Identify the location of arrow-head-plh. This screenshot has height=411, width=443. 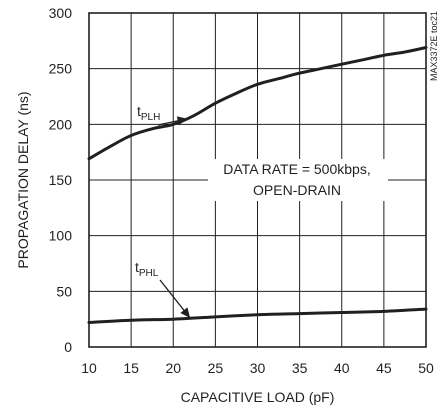
(182, 121).